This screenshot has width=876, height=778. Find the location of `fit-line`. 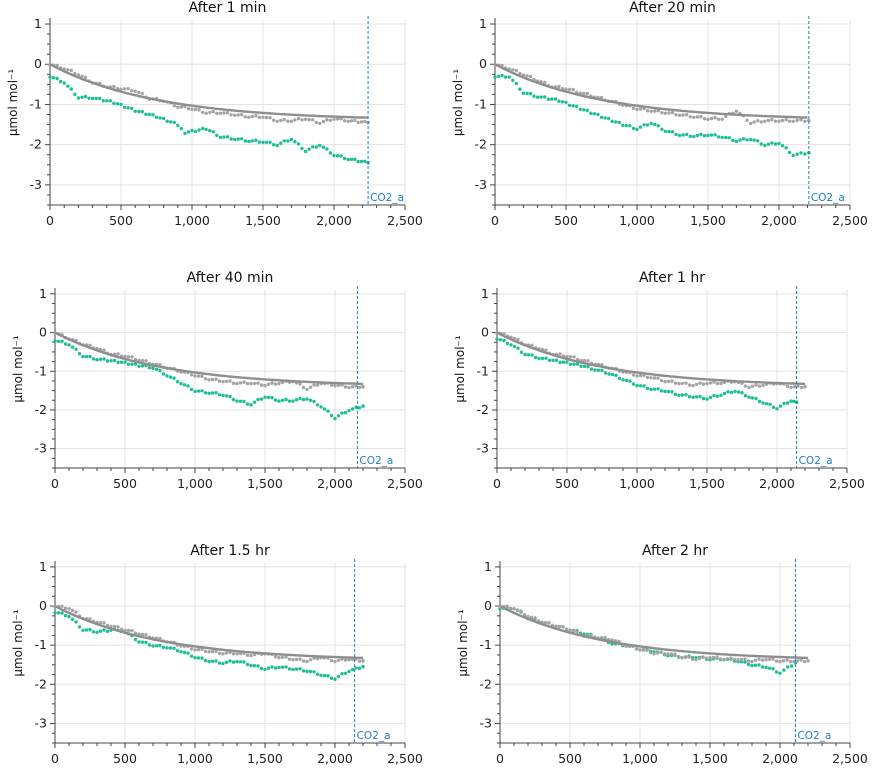

fit-line is located at coordinates (209, 632).